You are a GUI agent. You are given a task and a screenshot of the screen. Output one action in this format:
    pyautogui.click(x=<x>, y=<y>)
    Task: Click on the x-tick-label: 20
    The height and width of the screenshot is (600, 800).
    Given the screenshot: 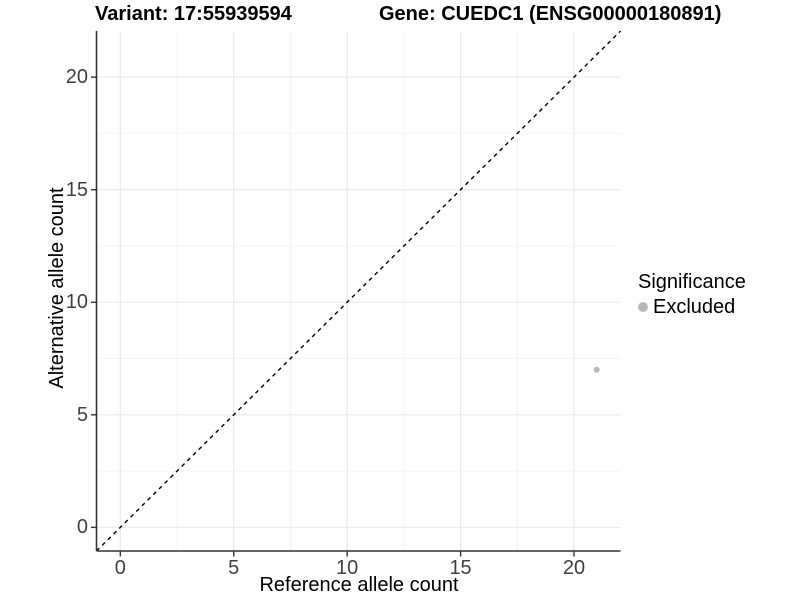 What is the action you would take?
    pyautogui.click(x=574, y=568)
    